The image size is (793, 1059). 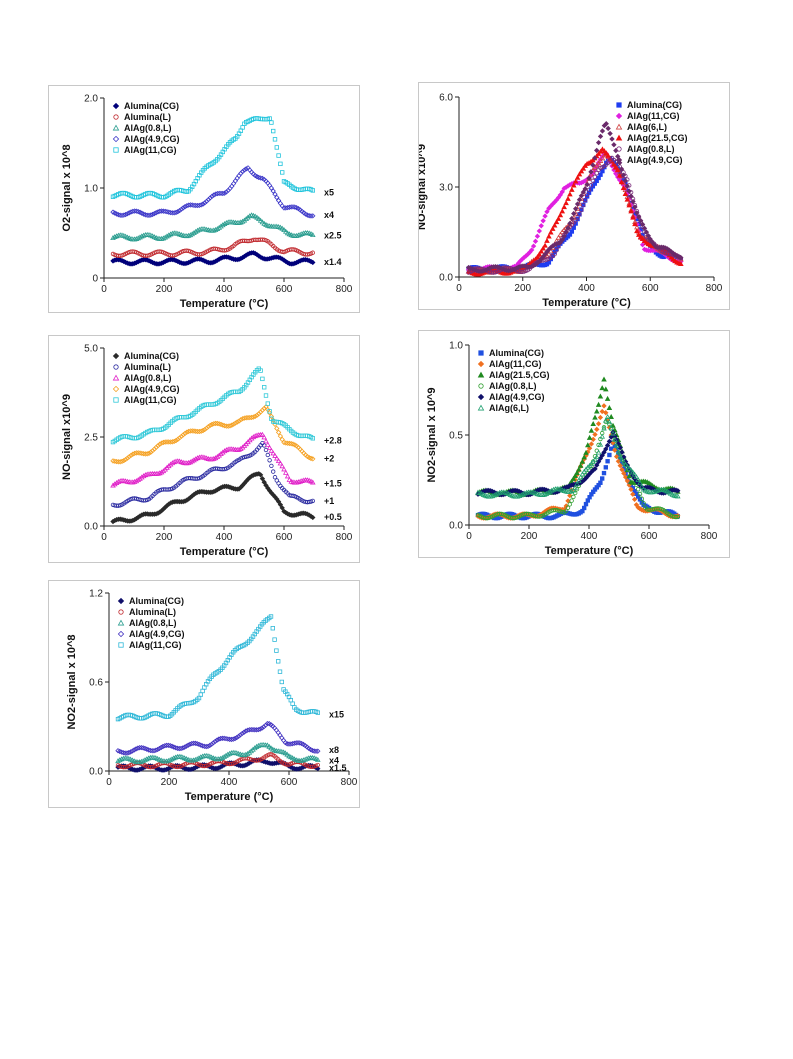 I want to click on y-tick-label: 0.0, so click(x=446, y=278).